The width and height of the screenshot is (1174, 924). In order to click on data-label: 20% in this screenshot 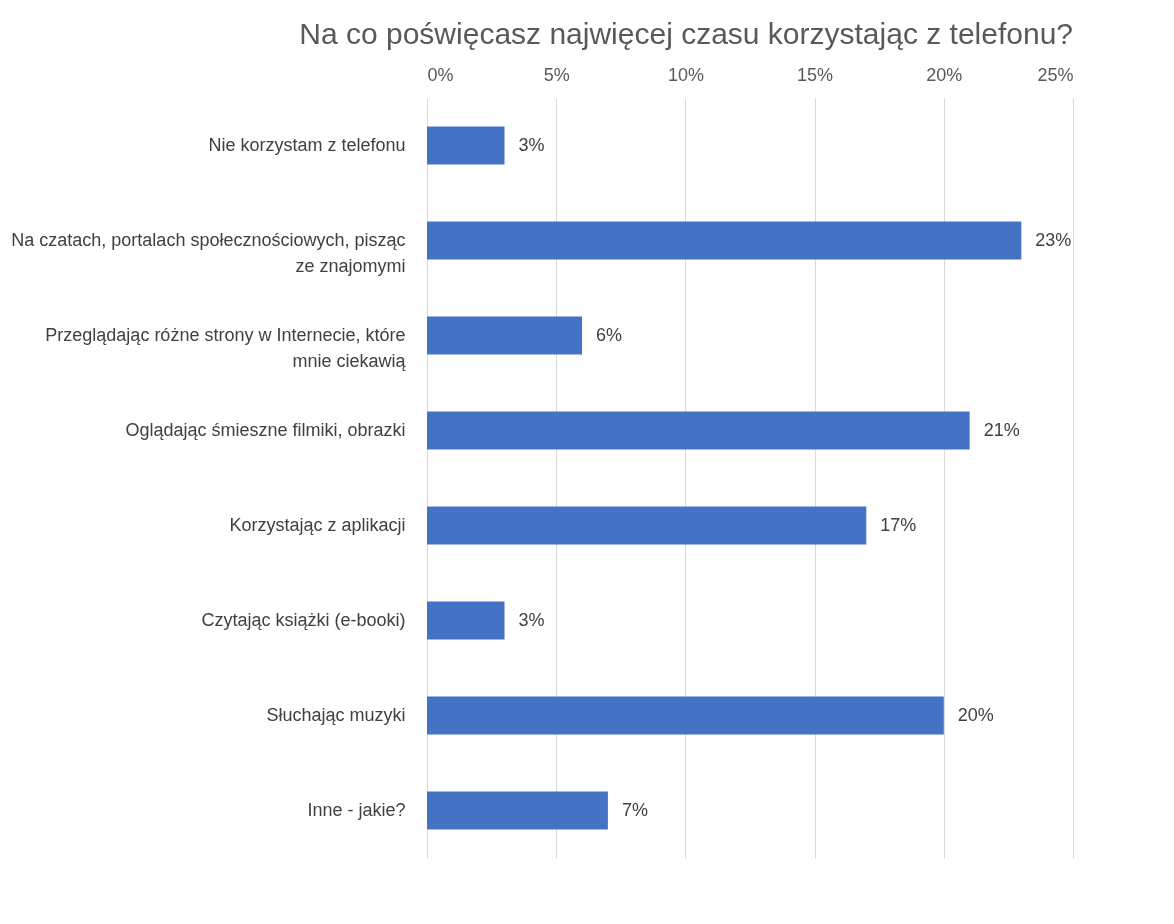, I will do `click(975, 714)`.